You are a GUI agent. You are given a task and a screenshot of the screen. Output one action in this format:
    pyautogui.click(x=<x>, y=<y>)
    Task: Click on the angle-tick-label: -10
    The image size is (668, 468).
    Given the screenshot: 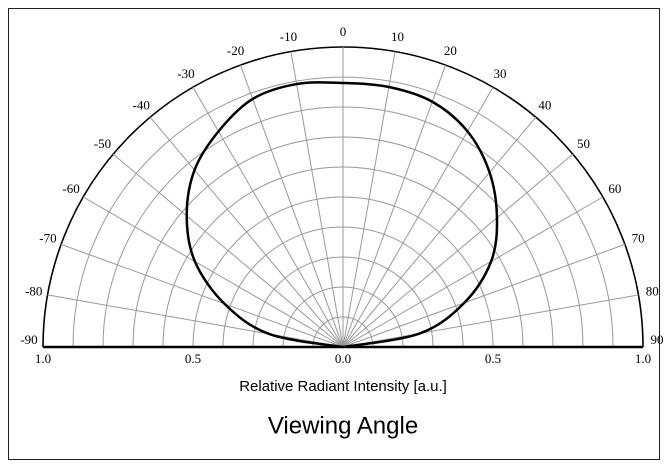 What is the action you would take?
    pyautogui.click(x=288, y=36)
    